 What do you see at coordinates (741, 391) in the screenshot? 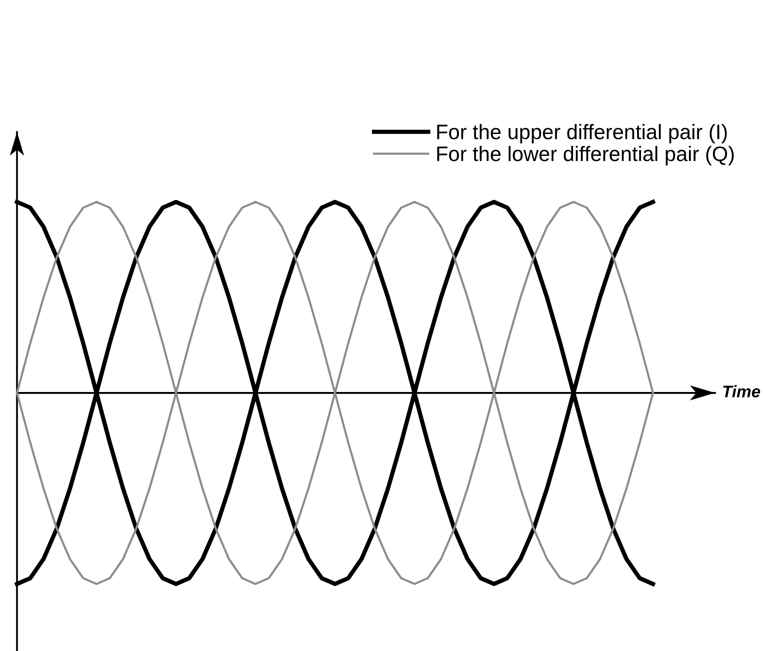
I see `x-axis-title: Time` at bounding box center [741, 391].